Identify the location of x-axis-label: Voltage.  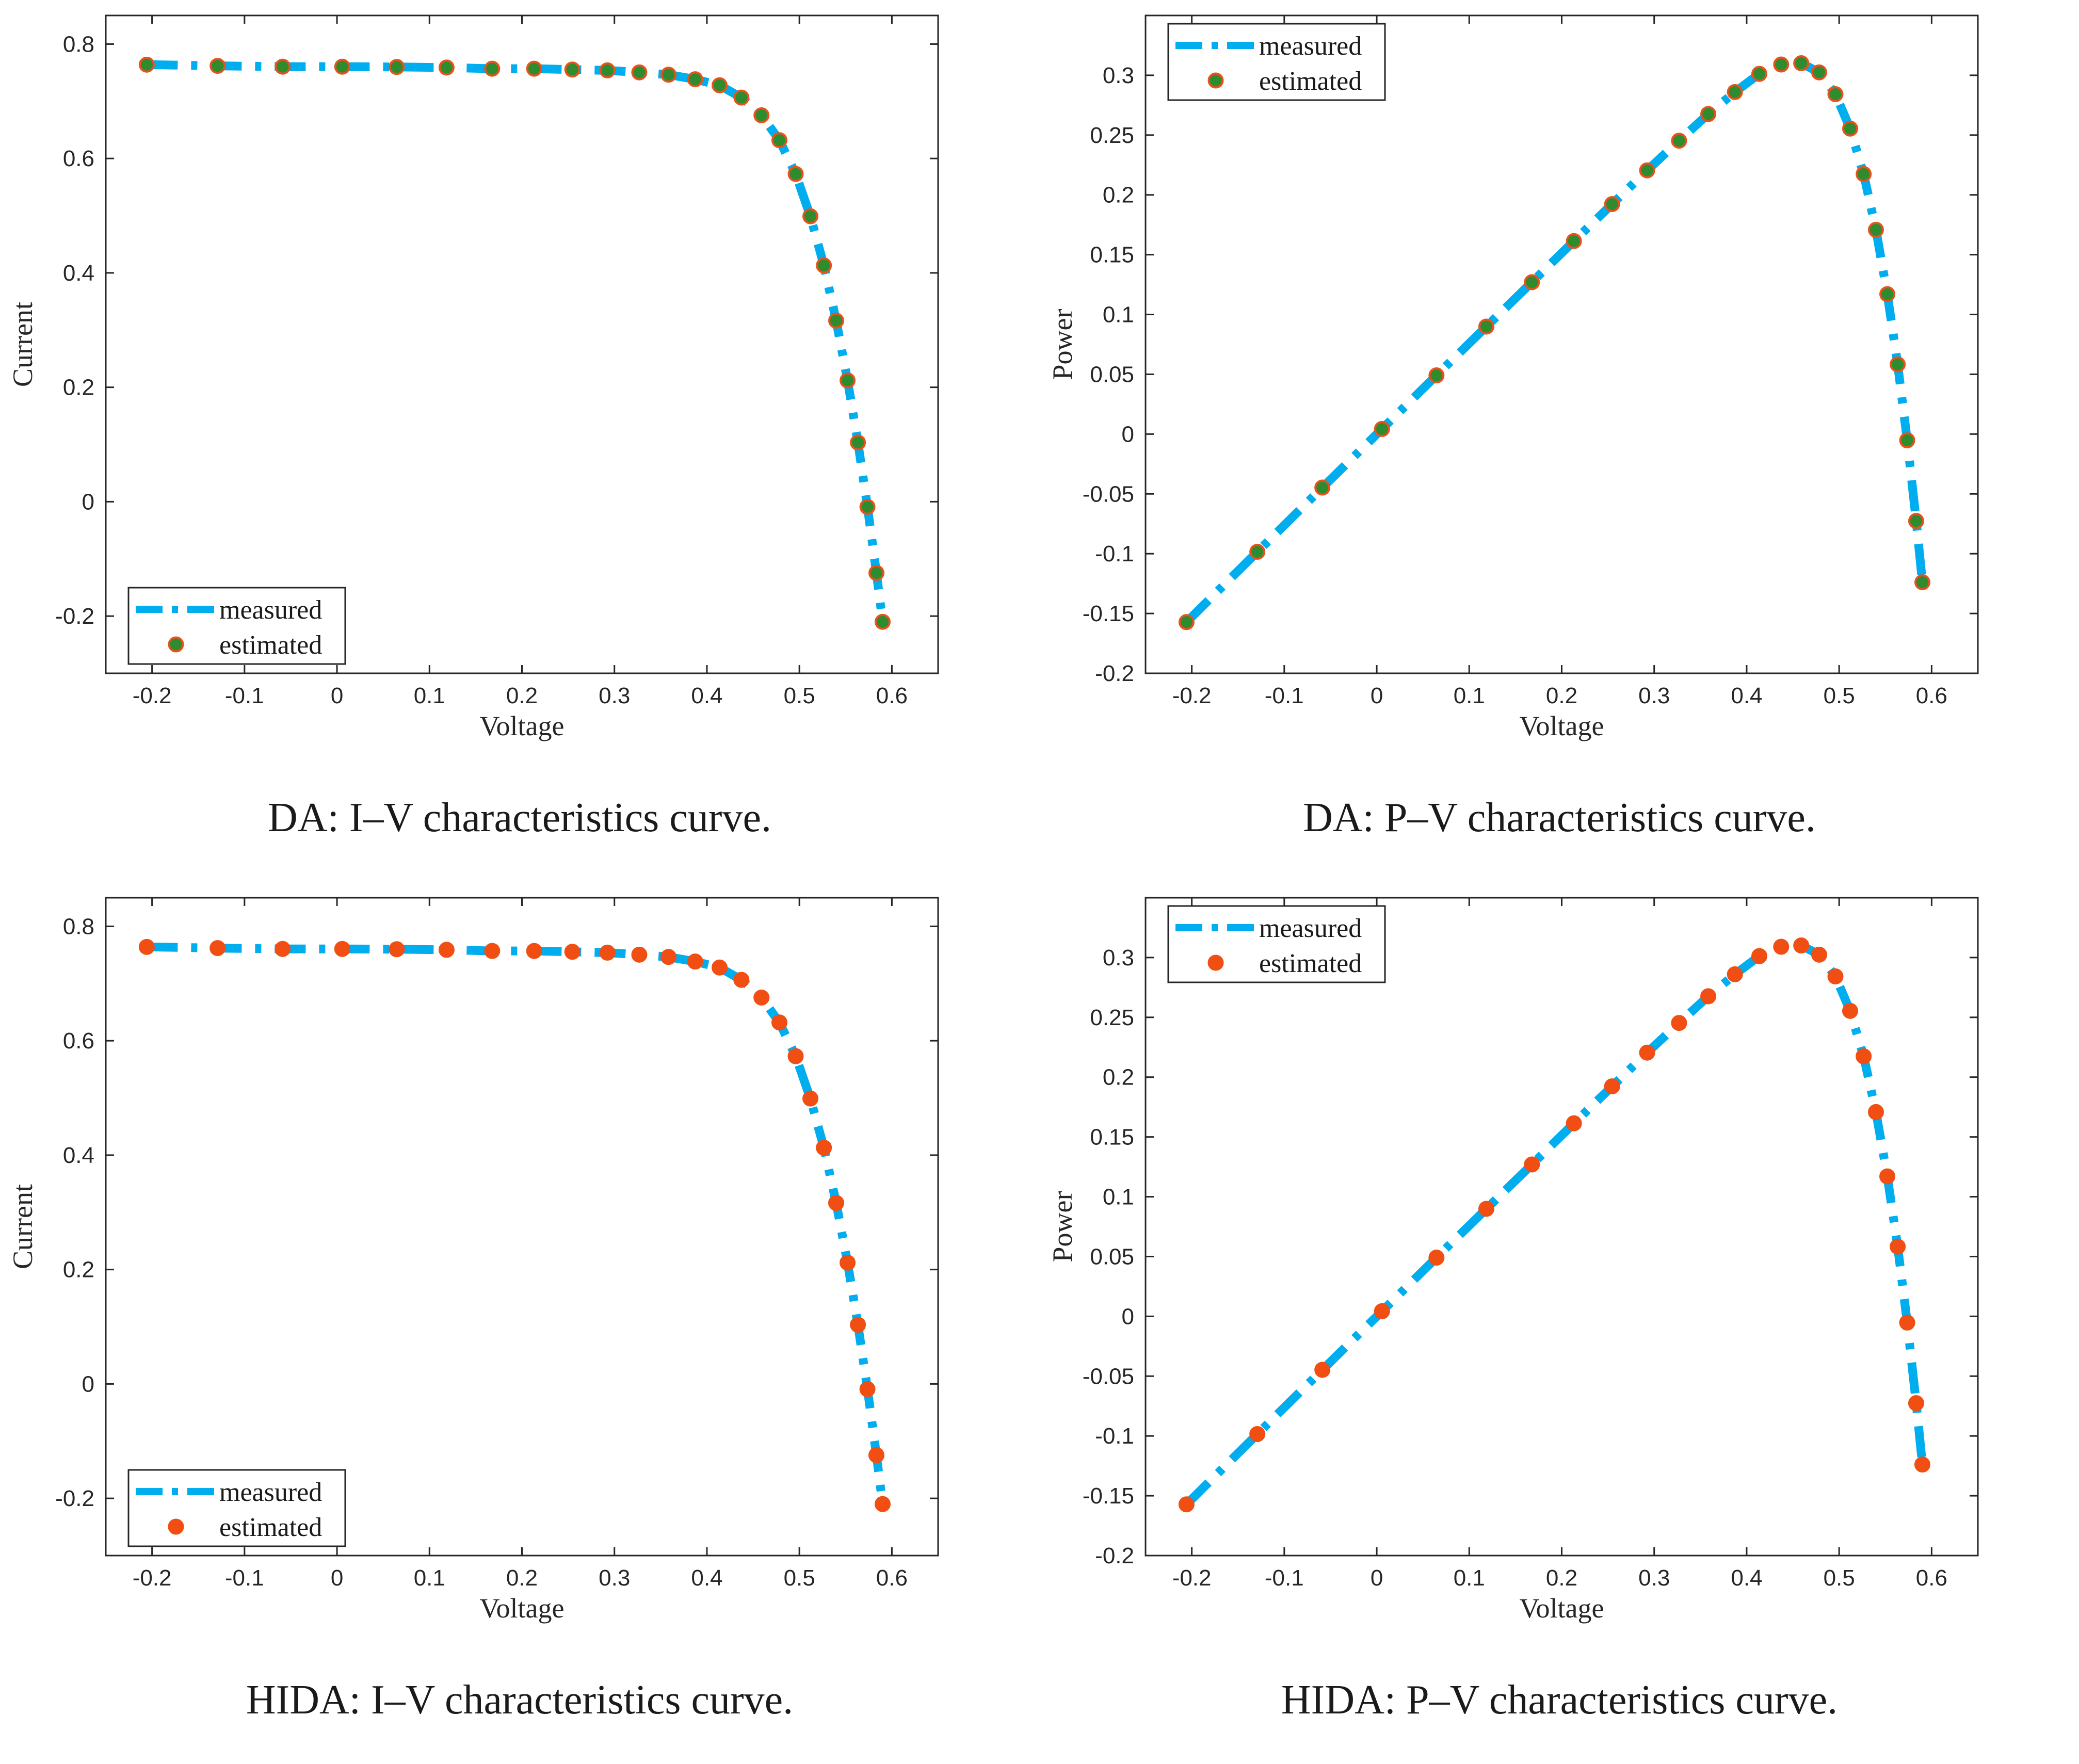
(522, 725).